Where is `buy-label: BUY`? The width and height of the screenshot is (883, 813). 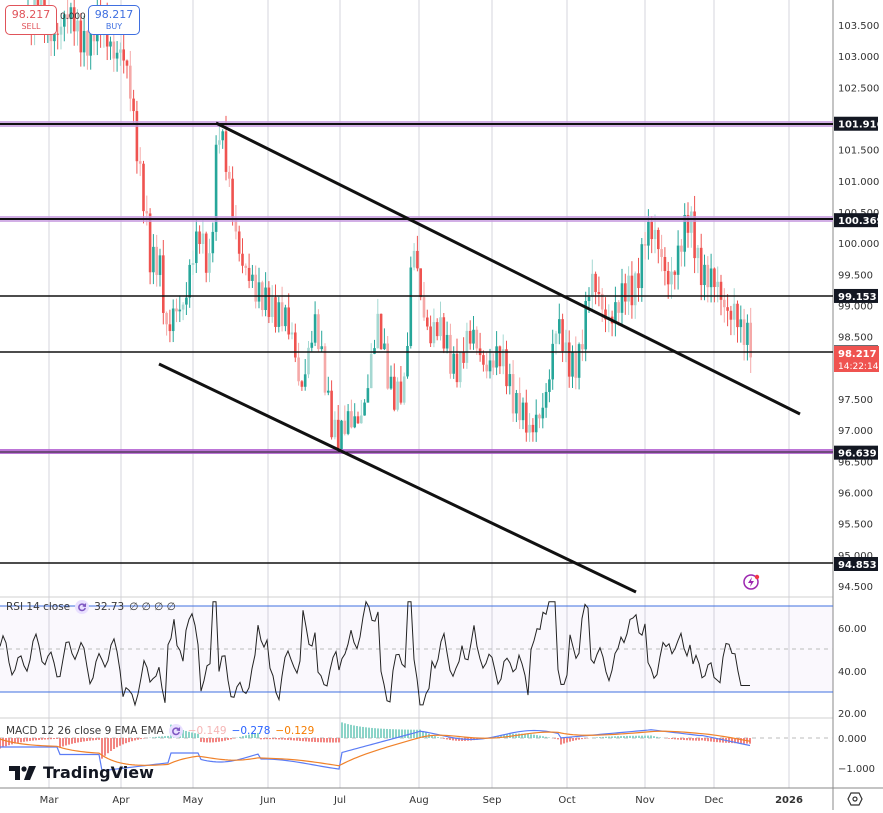
buy-label: BUY is located at coordinates (114, 27).